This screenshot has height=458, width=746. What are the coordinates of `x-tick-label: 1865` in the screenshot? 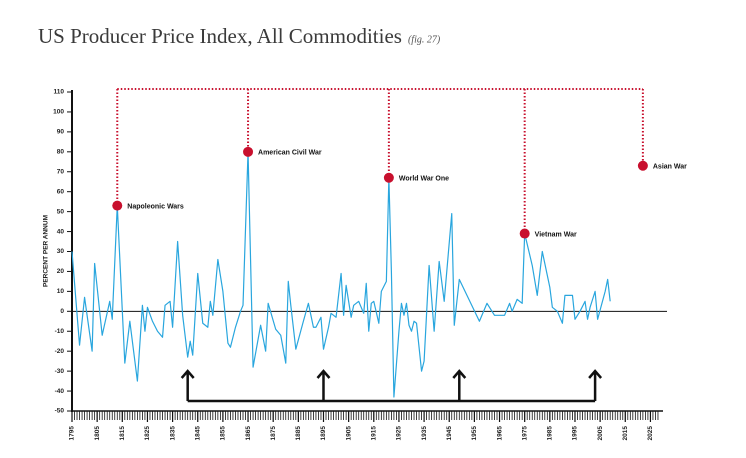 It's located at (248, 433).